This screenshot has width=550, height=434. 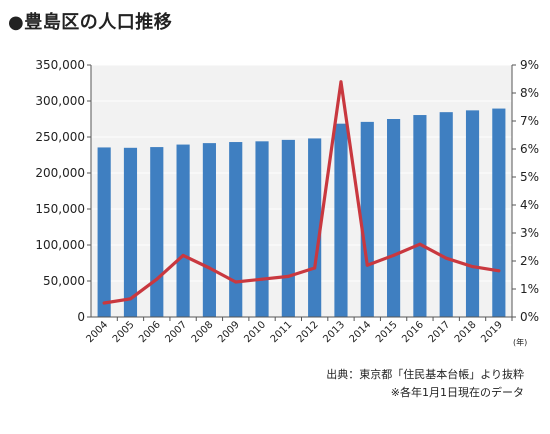 What do you see at coordinates (157, 279) in the screenshot?
I see `line-point-2006` at bounding box center [157, 279].